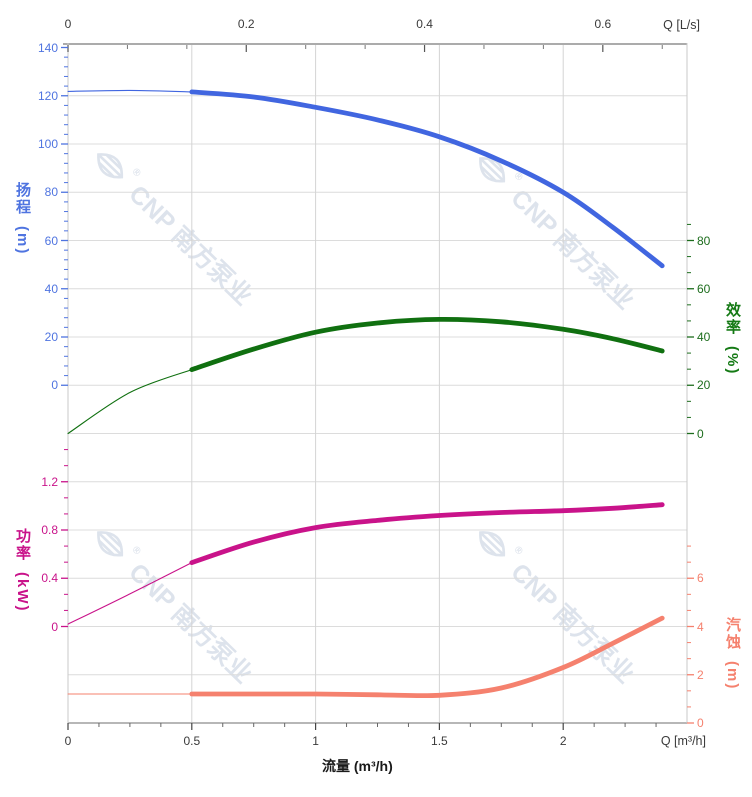 This screenshot has height=797, width=752. Describe the element at coordinates (427, 344) in the screenshot. I see `curve-efficiency` at that location.